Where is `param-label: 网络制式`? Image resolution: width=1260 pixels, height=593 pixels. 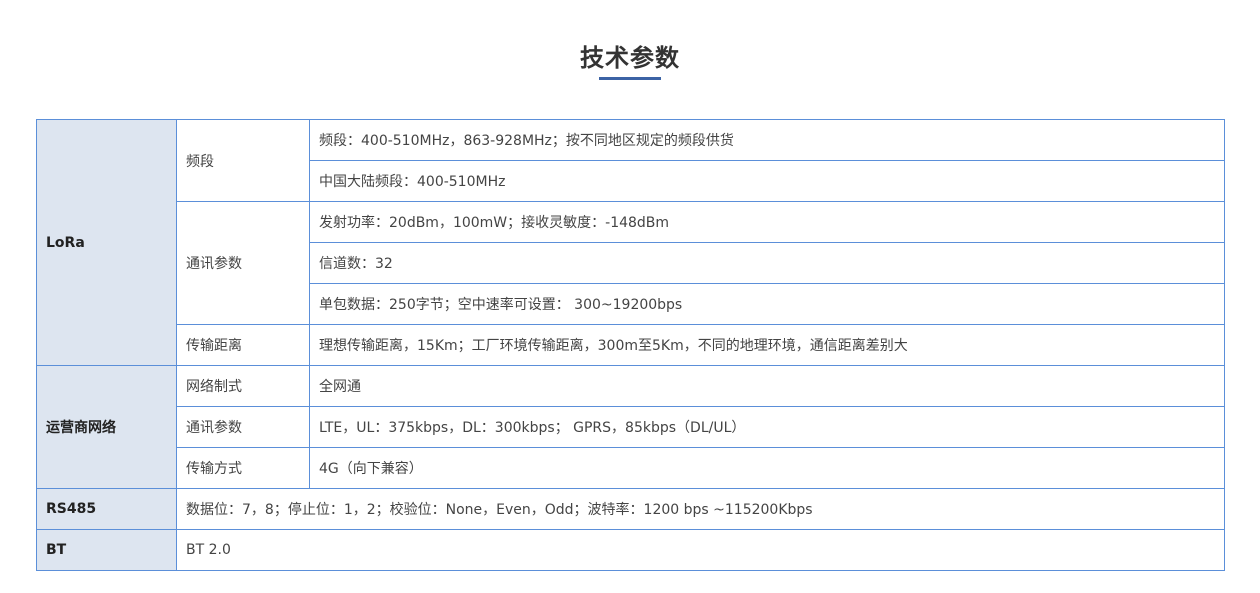 param-label: 网络制式 is located at coordinates (243, 386).